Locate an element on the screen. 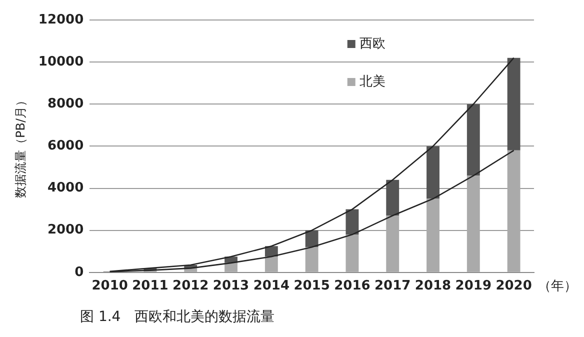 The width and height of the screenshot is (584, 337). x-tick-label: 2013 is located at coordinates (231, 286).